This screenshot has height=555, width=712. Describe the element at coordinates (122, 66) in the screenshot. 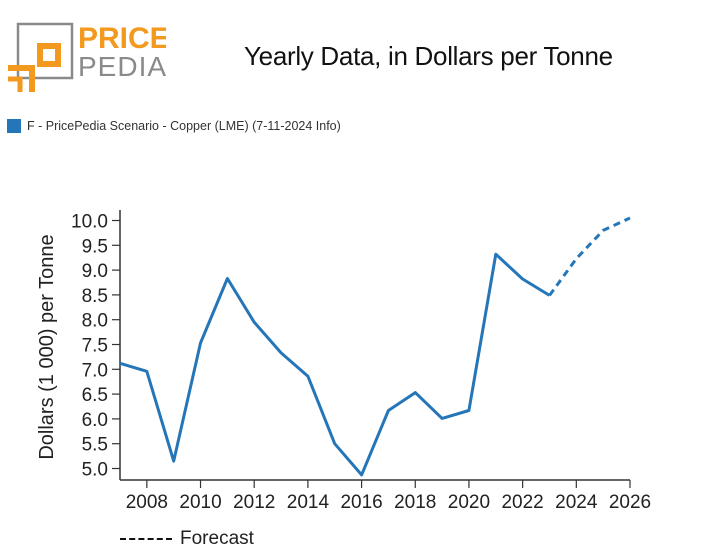

I see `logo-pedia-text: PEDIA` at that location.